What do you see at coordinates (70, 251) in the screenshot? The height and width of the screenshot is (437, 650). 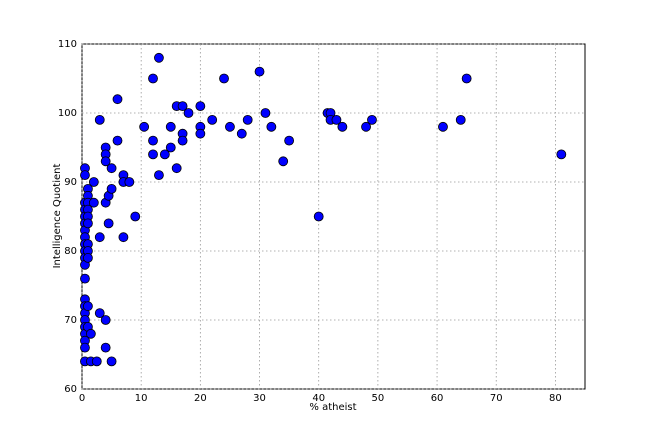 I see `y-tick-label: 80` at bounding box center [70, 251].